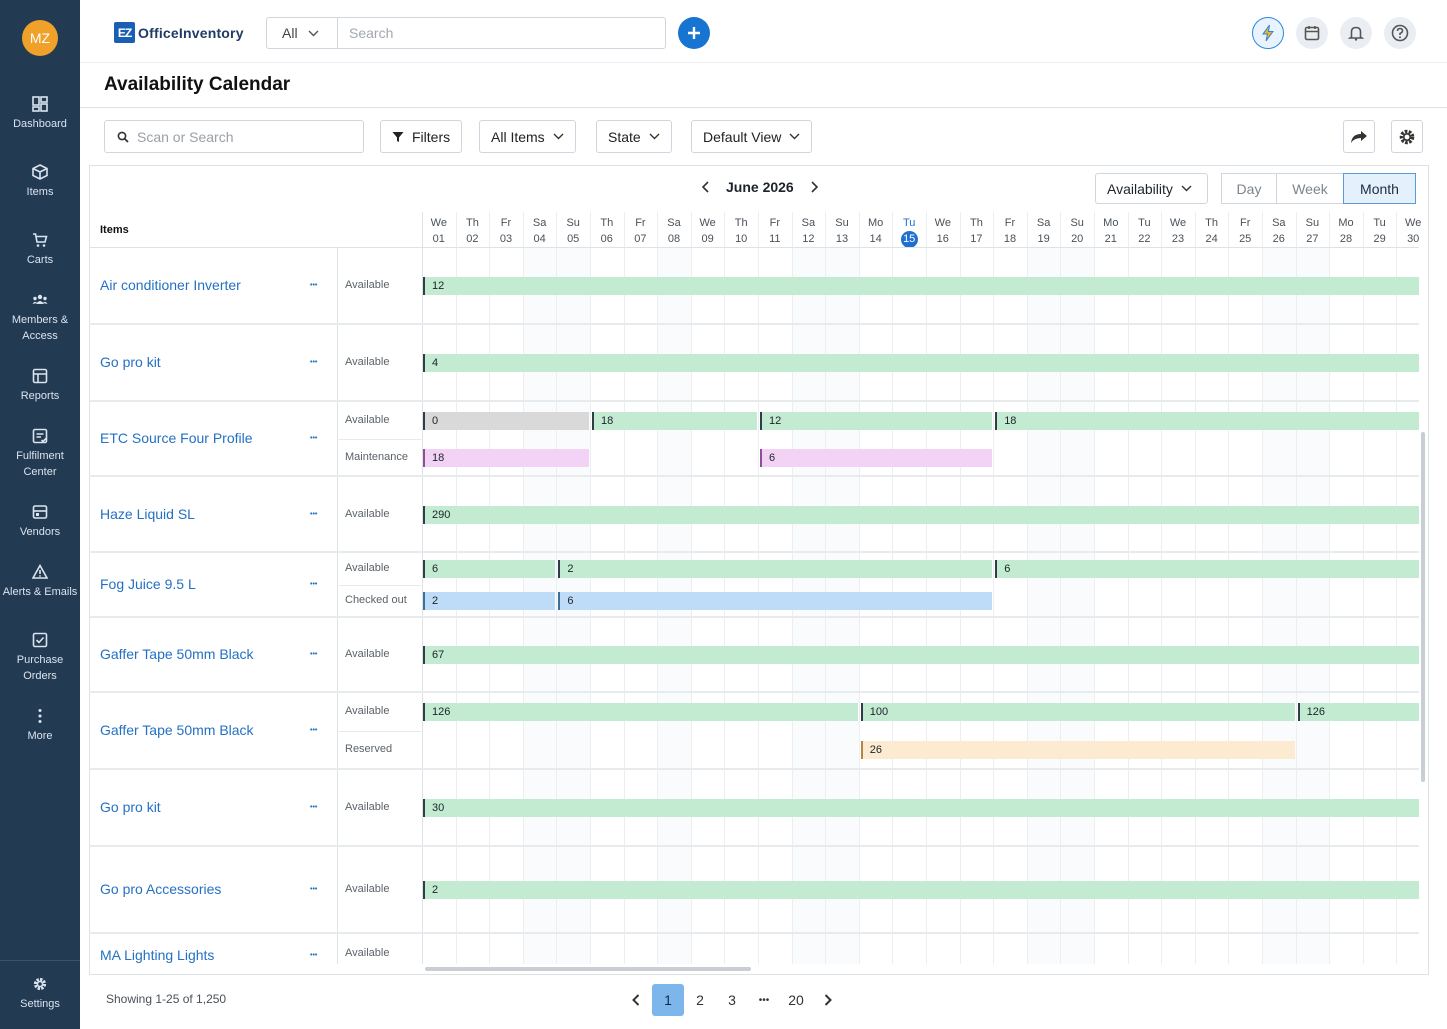  What do you see at coordinates (1010, 231) in the screenshot?
I see `day-header: Fr 18` at bounding box center [1010, 231].